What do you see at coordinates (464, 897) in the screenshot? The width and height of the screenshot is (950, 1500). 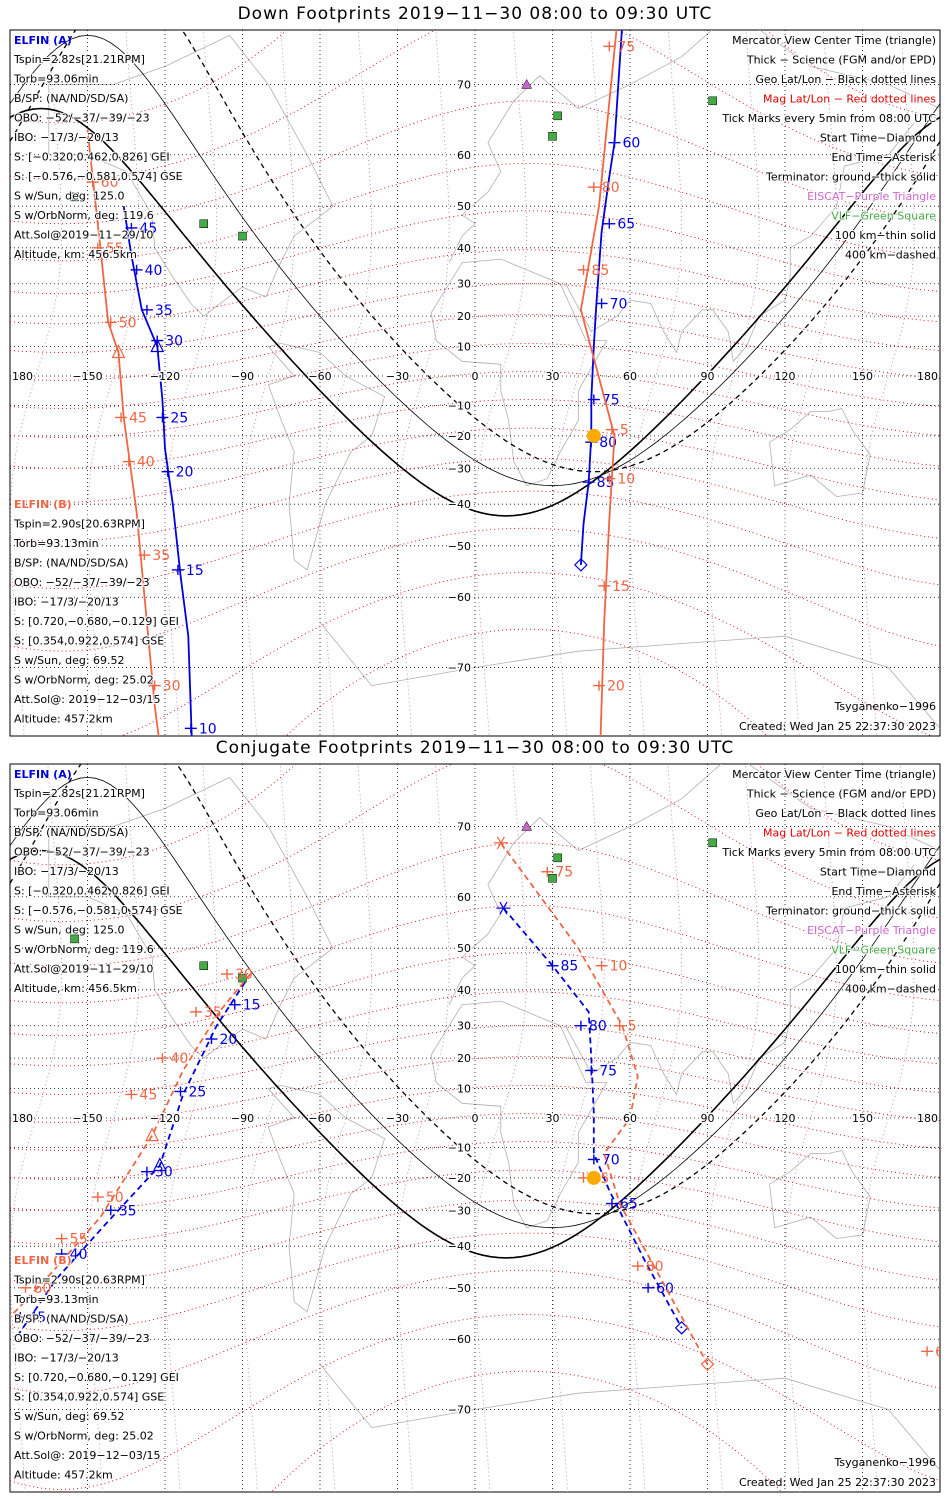 I see `lat-tick-label-12: 60` at bounding box center [464, 897].